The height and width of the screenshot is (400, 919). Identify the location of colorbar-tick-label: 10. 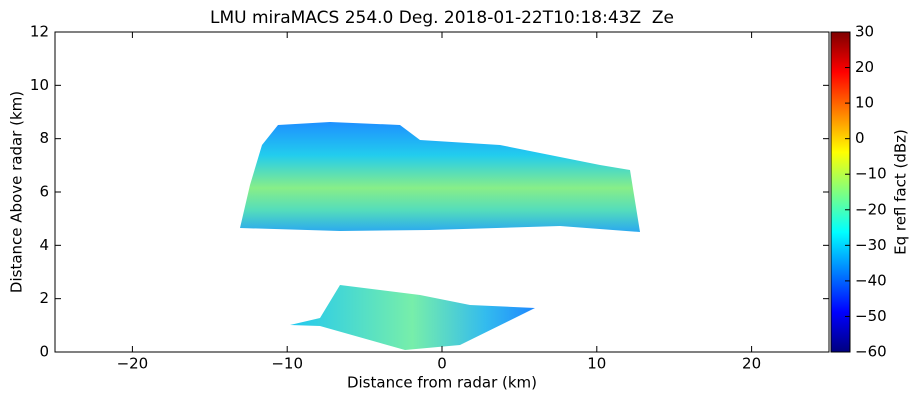
(864, 103).